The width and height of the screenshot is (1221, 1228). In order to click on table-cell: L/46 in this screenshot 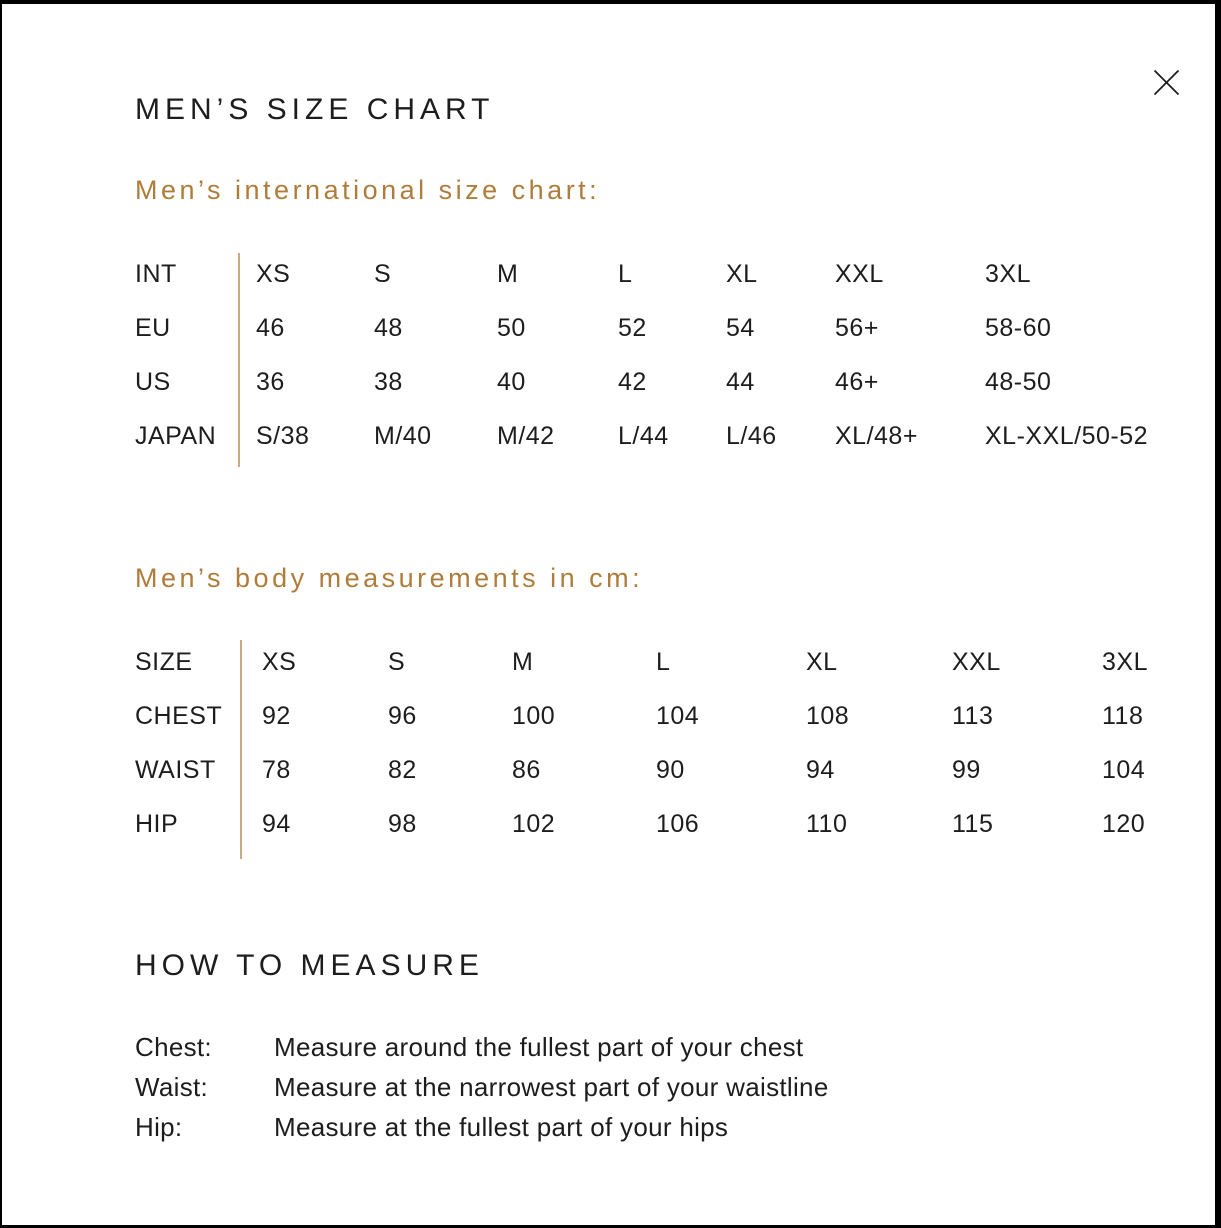, I will do `click(751, 435)`.